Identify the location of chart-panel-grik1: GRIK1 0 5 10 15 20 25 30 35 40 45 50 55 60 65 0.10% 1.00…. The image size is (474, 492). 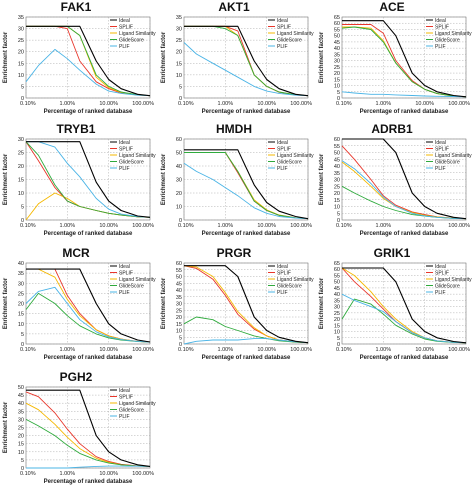
(394, 307).